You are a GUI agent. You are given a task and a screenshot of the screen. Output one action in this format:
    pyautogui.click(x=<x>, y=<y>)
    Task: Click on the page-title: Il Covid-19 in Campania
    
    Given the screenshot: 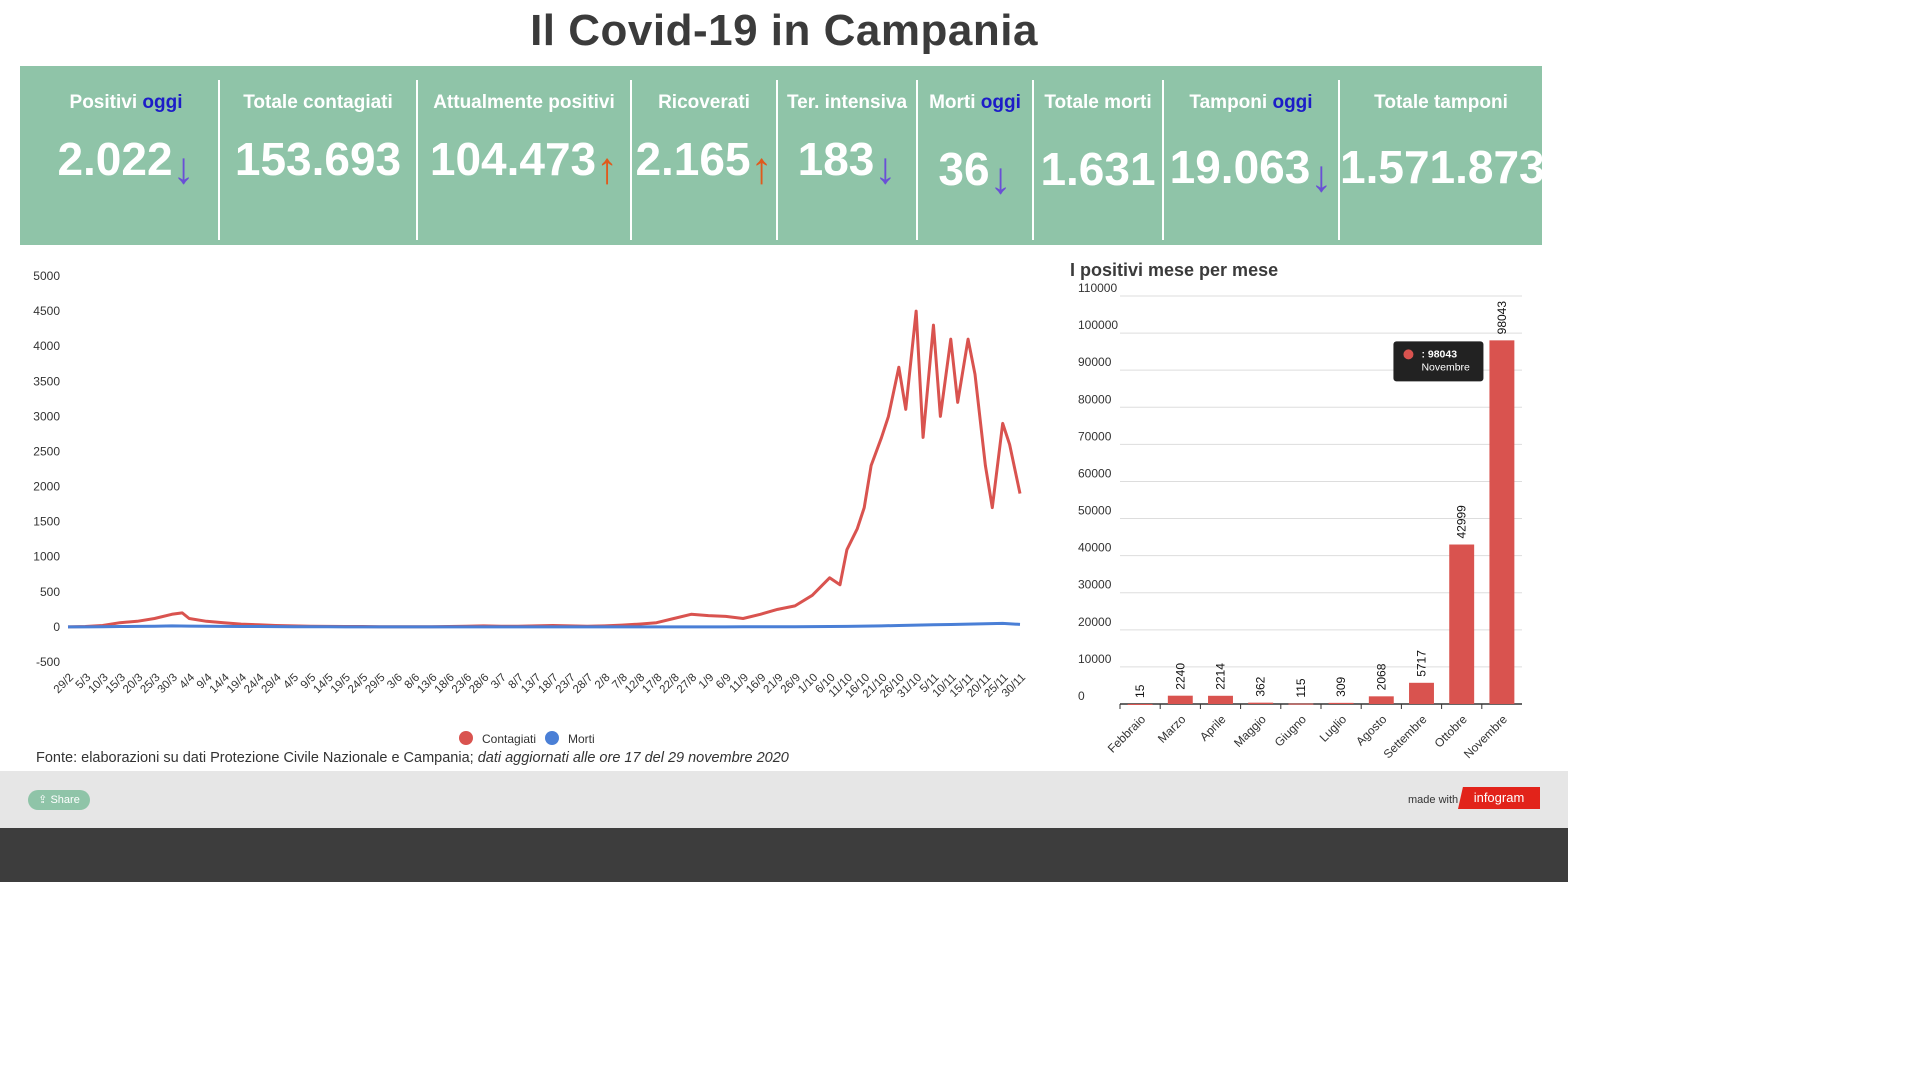 What is the action you would take?
    pyautogui.click(x=784, y=30)
    